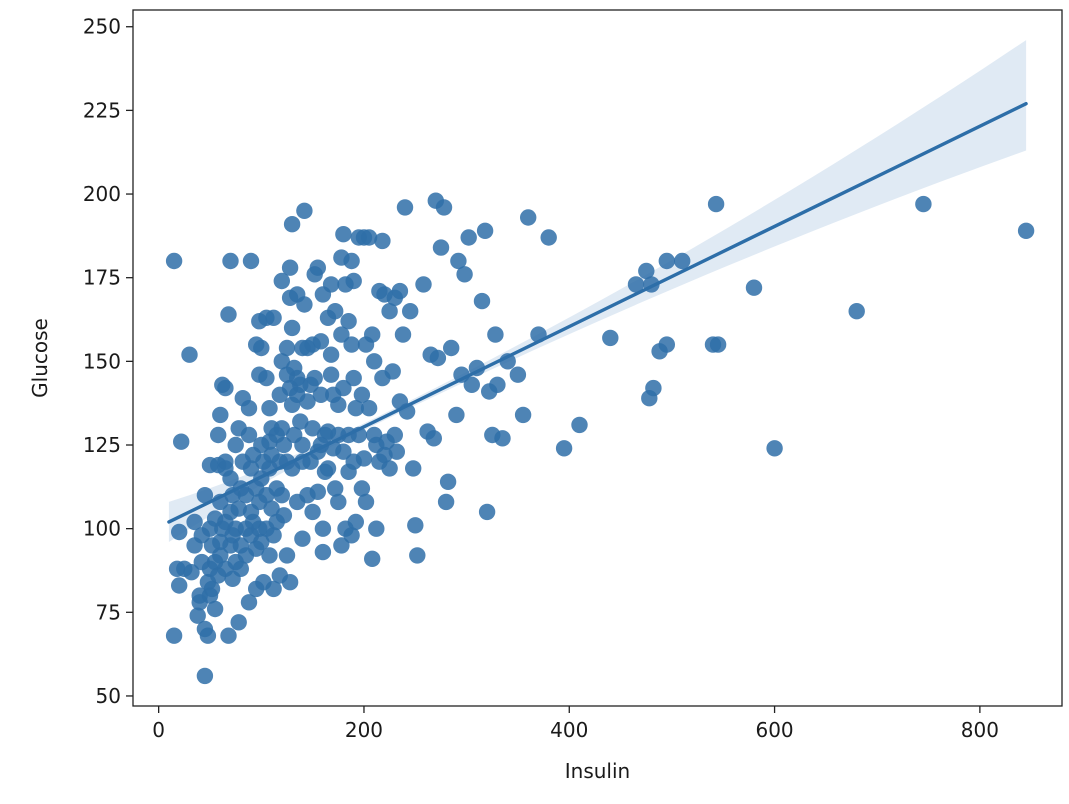 The width and height of the screenshot is (1069, 804). Describe the element at coordinates (597, 771) in the screenshot. I see `x-axis-label: Insulin` at that location.